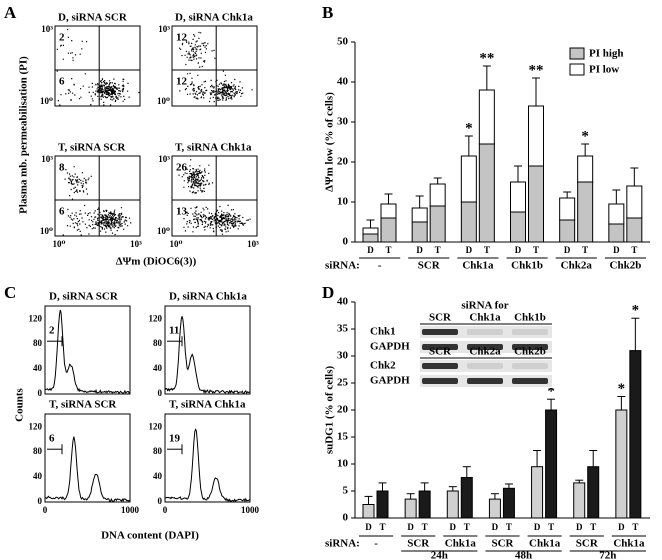 This screenshot has height=560, width=662. What do you see at coordinates (10, 292) in the screenshot?
I see `panel-letter: C` at bounding box center [10, 292].